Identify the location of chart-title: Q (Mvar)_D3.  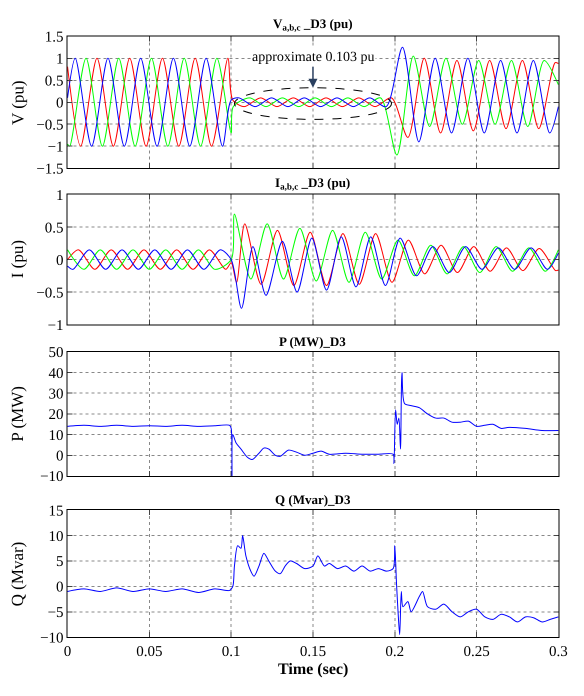
(313, 499).